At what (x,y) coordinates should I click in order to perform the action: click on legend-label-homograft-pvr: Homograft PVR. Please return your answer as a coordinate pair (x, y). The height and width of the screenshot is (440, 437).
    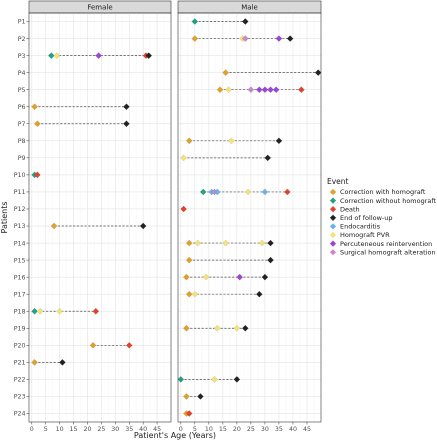
    Looking at the image, I should click on (365, 235).